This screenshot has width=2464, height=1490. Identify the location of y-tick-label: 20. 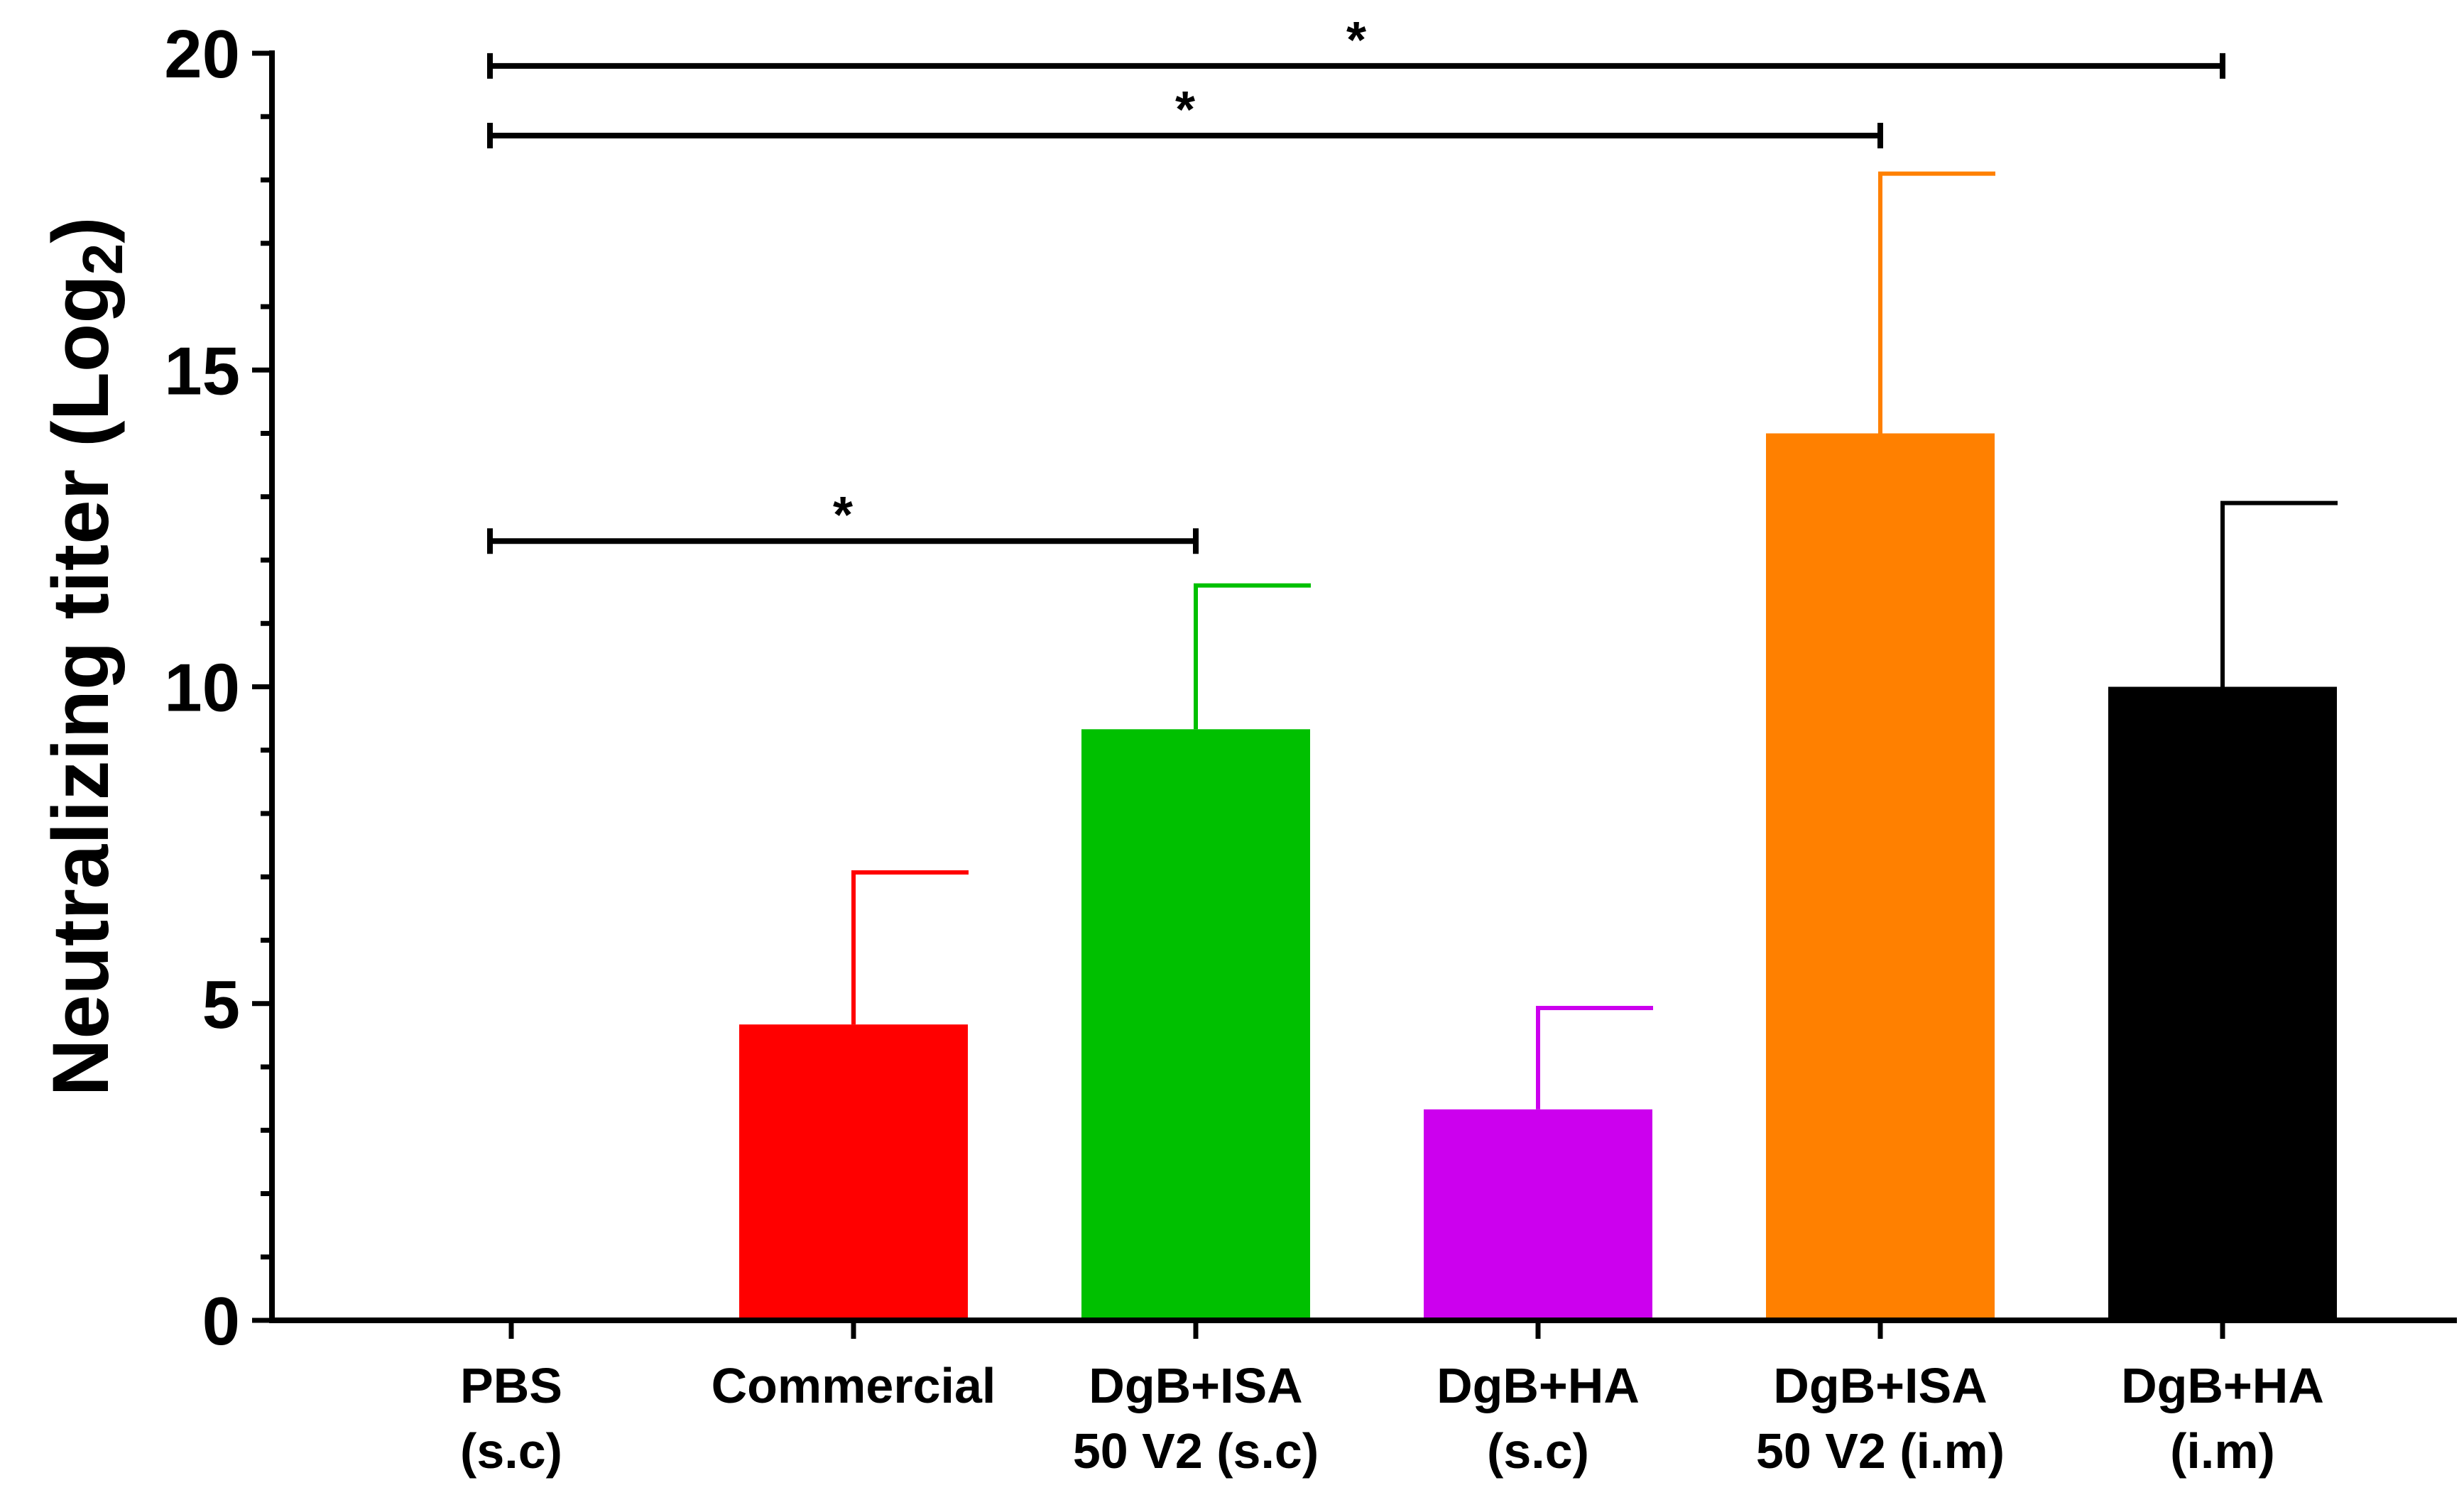
(202, 54).